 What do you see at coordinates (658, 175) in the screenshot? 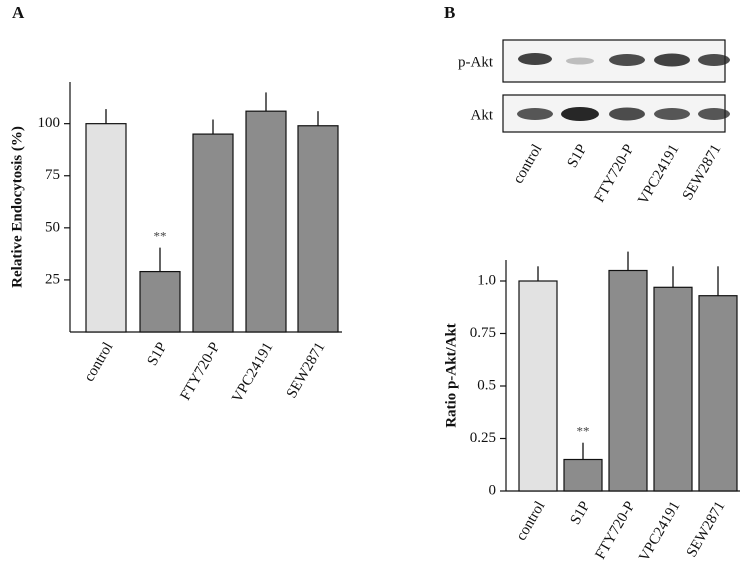
I see `lane-label: VPC24191` at bounding box center [658, 175].